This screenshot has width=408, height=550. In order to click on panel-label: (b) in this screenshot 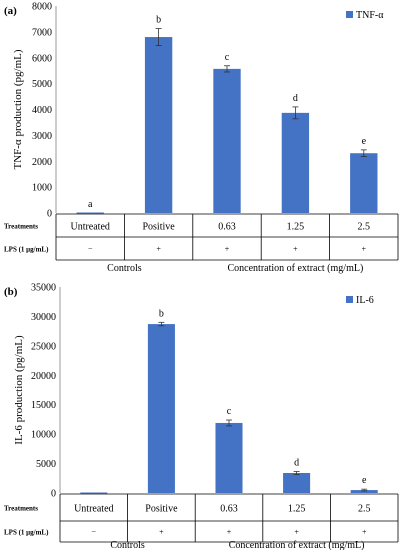, I will do `click(11, 292)`.